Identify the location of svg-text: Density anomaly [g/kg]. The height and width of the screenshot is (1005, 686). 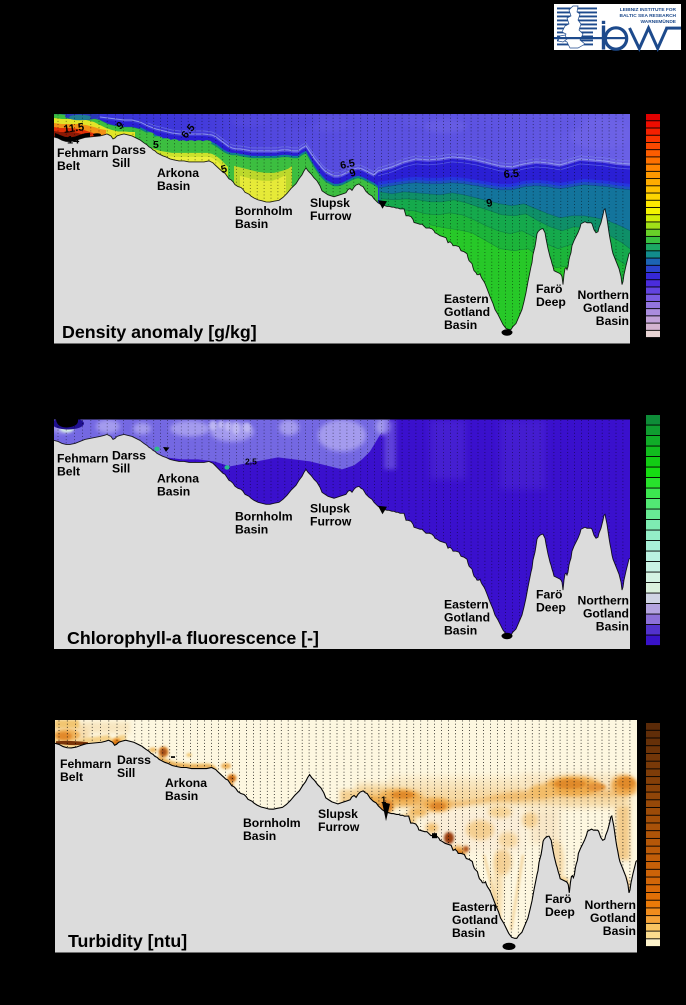
(159, 332).